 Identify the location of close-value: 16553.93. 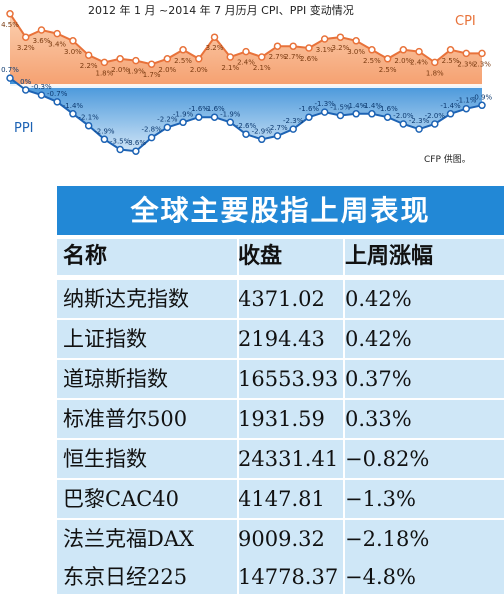
(288, 379).